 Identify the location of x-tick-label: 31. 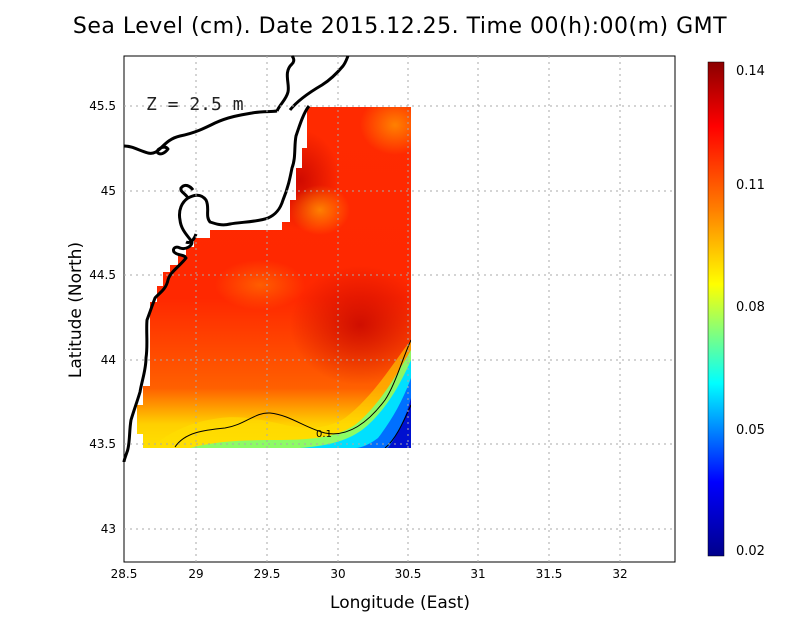
(477, 574).